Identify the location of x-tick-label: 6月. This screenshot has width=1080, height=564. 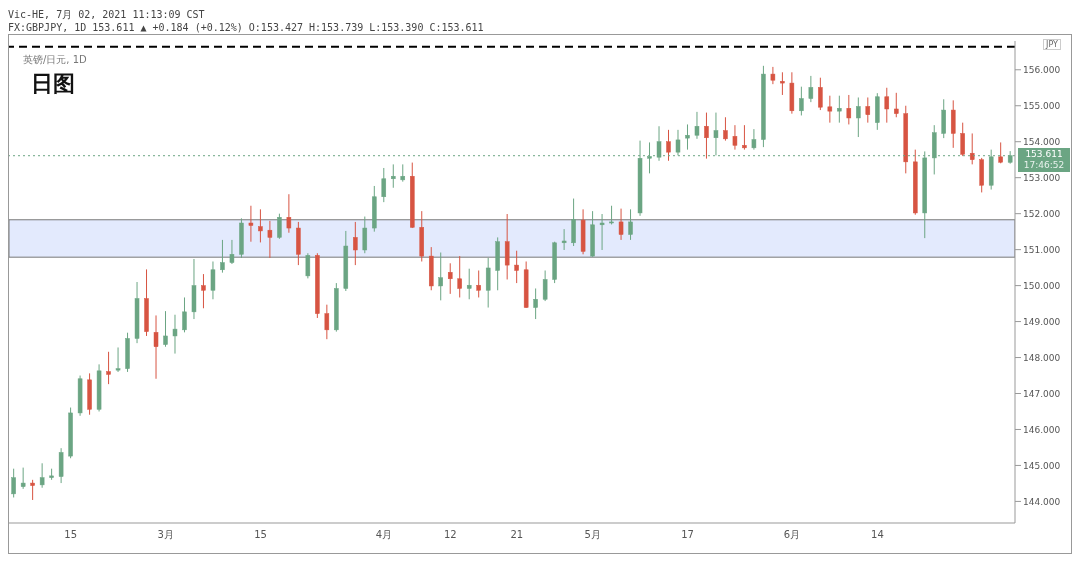
(792, 535).